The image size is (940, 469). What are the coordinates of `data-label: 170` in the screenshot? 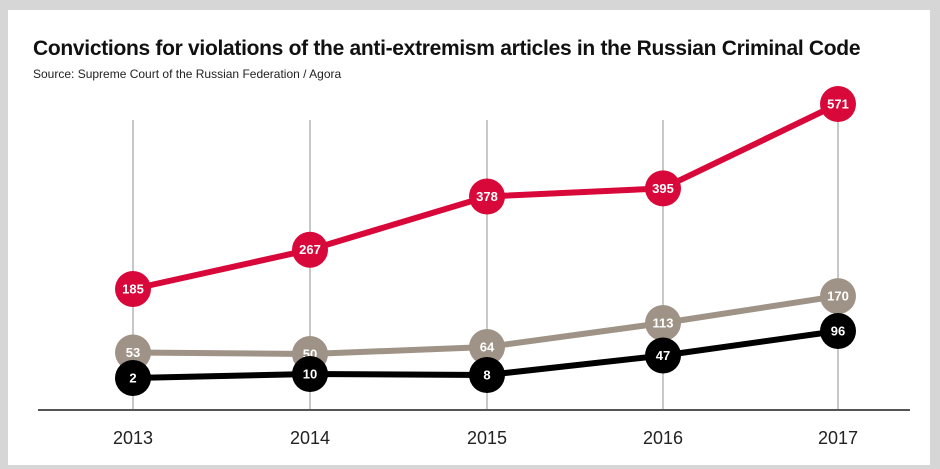 It's located at (838, 296).